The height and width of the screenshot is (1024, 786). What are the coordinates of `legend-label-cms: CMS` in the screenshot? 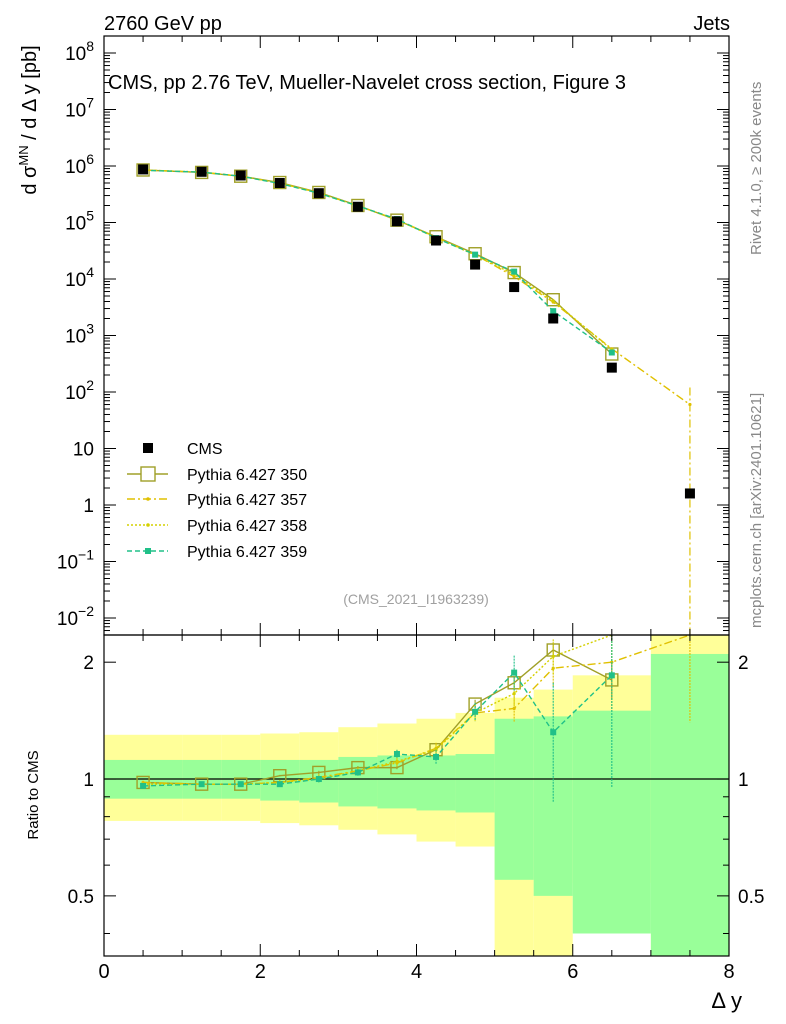 It's located at (205, 449).